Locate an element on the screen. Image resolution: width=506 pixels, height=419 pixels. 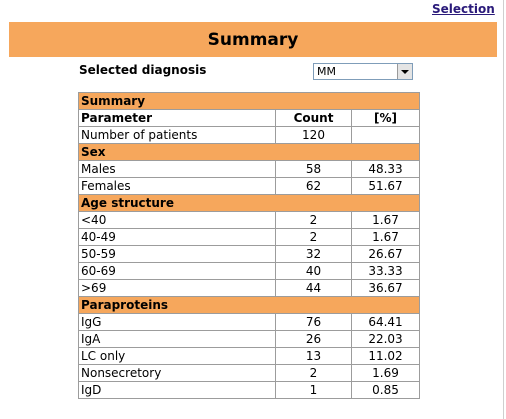
section-header-row: Age structure is located at coordinates (249, 203).